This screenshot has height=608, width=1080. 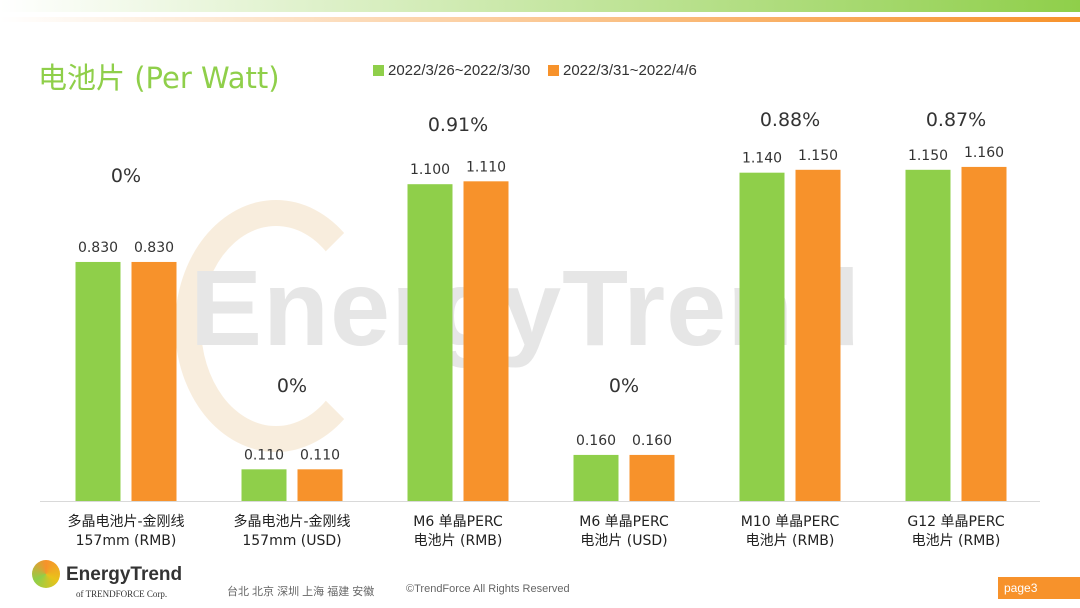 What do you see at coordinates (790, 531) in the screenshot?
I see `category-label: M10 单晶PERC 电池片 (RMB)` at bounding box center [790, 531].